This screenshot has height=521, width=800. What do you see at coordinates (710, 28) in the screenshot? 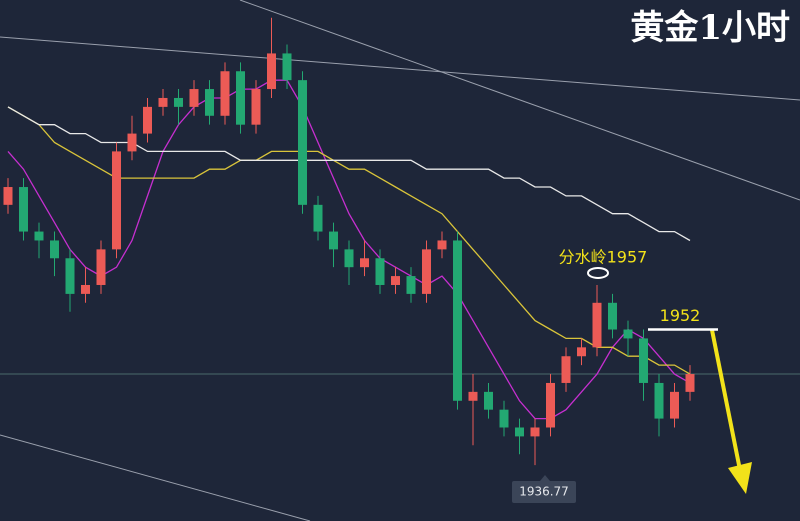
I see `chart-title: 黄金1小时` at bounding box center [710, 28].